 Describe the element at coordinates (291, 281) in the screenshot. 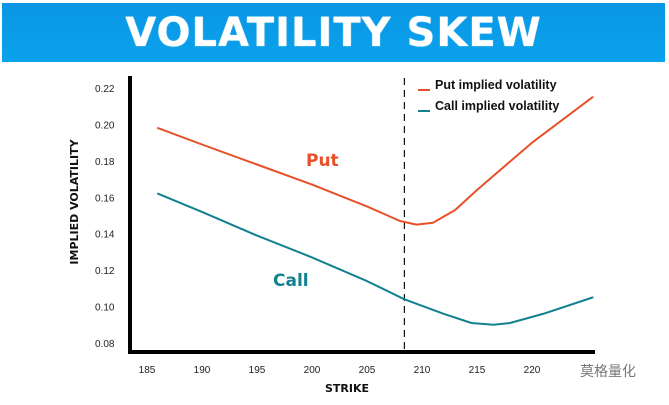

I see `call-annotation: Call` at that location.